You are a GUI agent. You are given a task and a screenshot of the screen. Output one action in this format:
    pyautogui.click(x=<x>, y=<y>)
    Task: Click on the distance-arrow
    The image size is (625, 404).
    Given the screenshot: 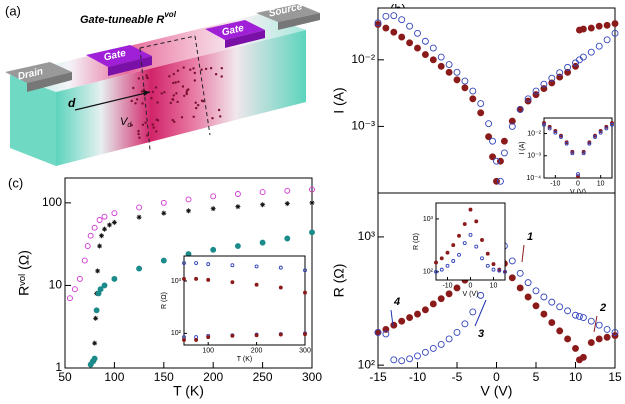 What is the action you would take?
    pyautogui.click(x=112, y=101)
    